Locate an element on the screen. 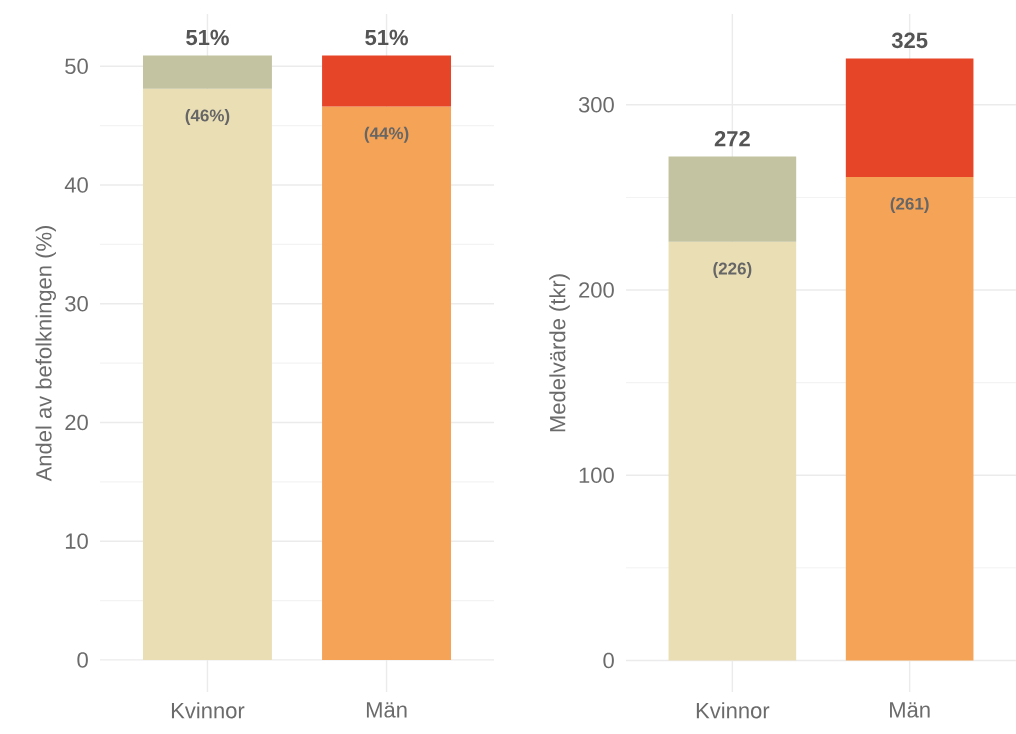 The image size is (1016, 734). data-label: (226) is located at coordinates (732, 270).